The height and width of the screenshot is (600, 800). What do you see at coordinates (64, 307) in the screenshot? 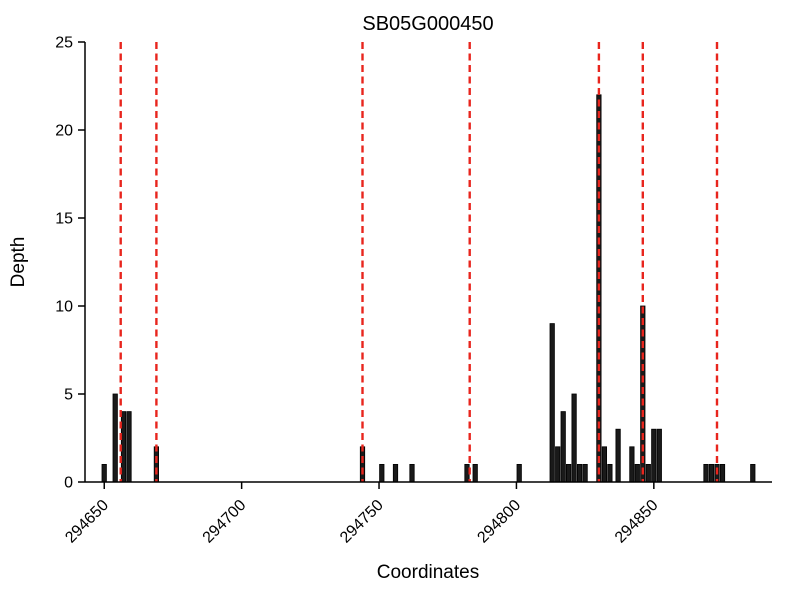
I see `y-tick-label: 10` at bounding box center [64, 307].